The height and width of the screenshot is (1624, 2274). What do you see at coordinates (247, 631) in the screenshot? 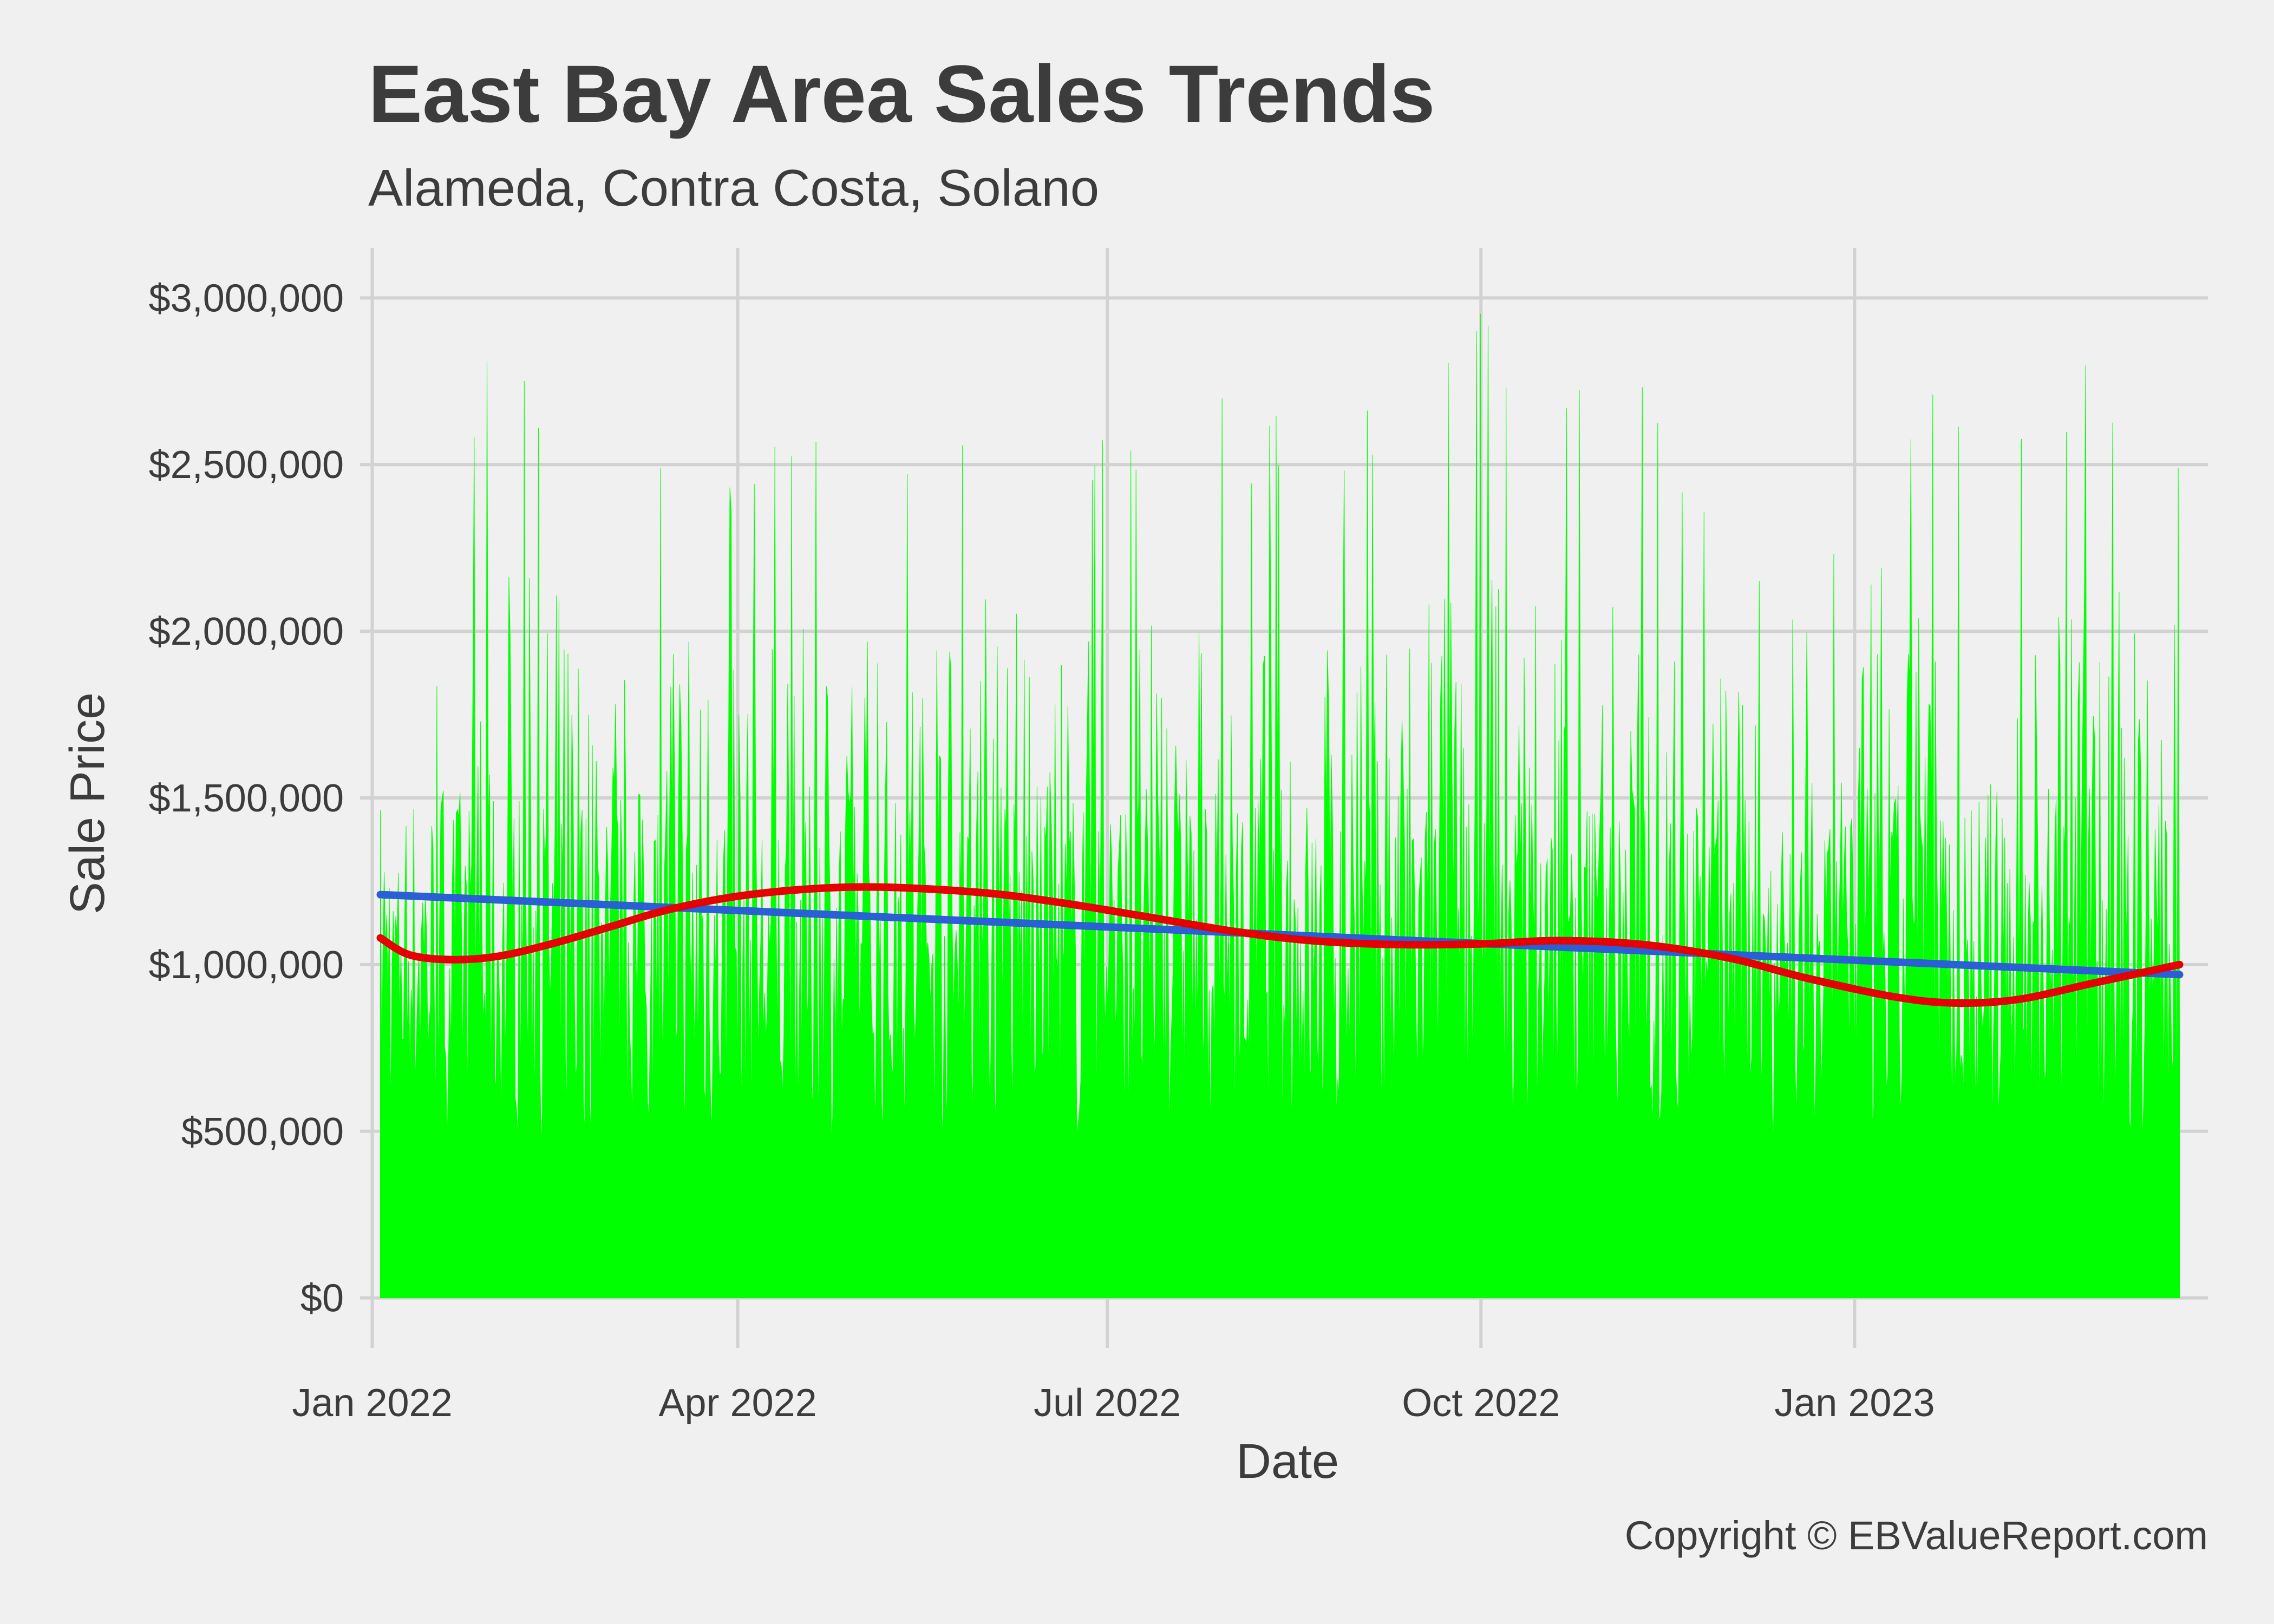
I see `y-tick-label: $2,000,000` at bounding box center [247, 631].